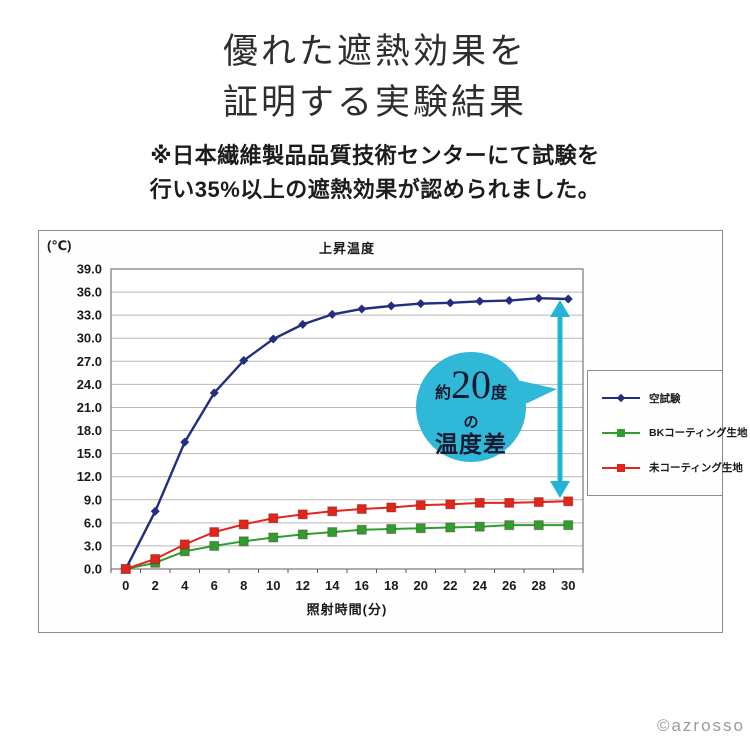 This screenshot has width=750, height=750. What do you see at coordinates (89, 430) in the screenshot?
I see `svg-text: 18.0` at bounding box center [89, 430].